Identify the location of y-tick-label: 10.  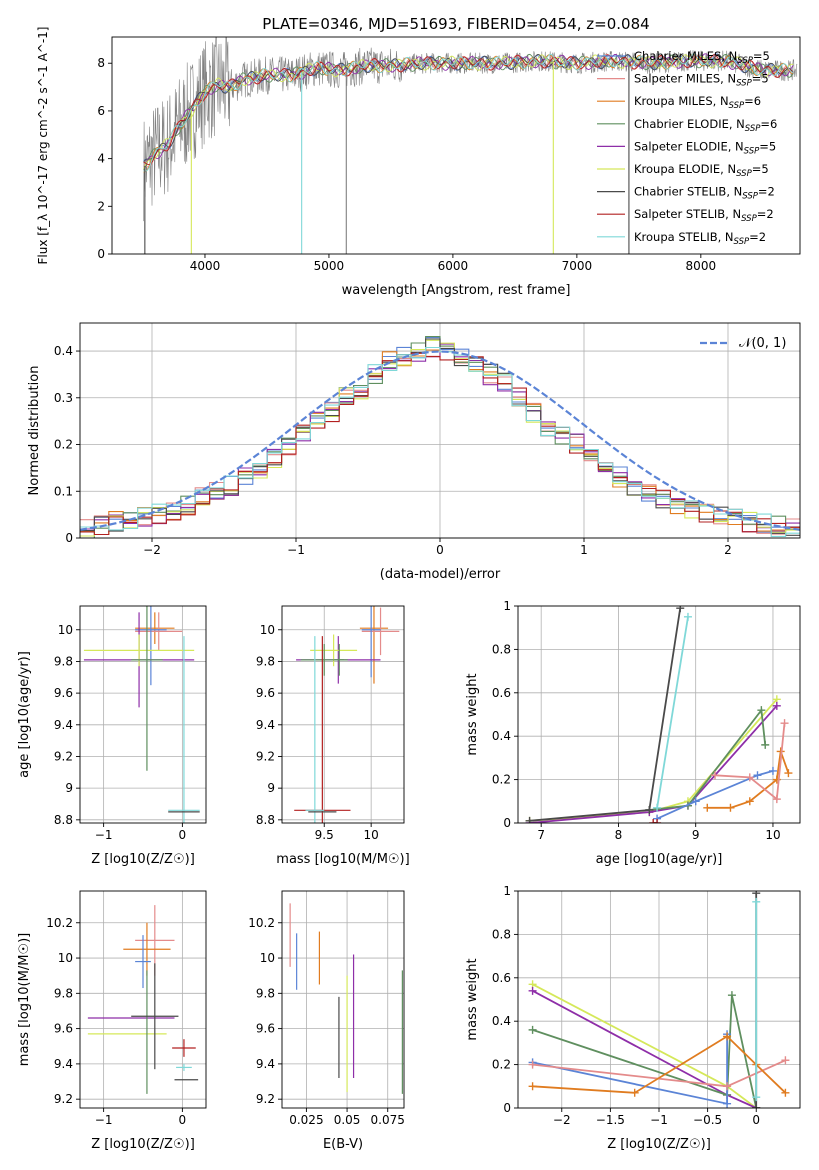
(267, 630).